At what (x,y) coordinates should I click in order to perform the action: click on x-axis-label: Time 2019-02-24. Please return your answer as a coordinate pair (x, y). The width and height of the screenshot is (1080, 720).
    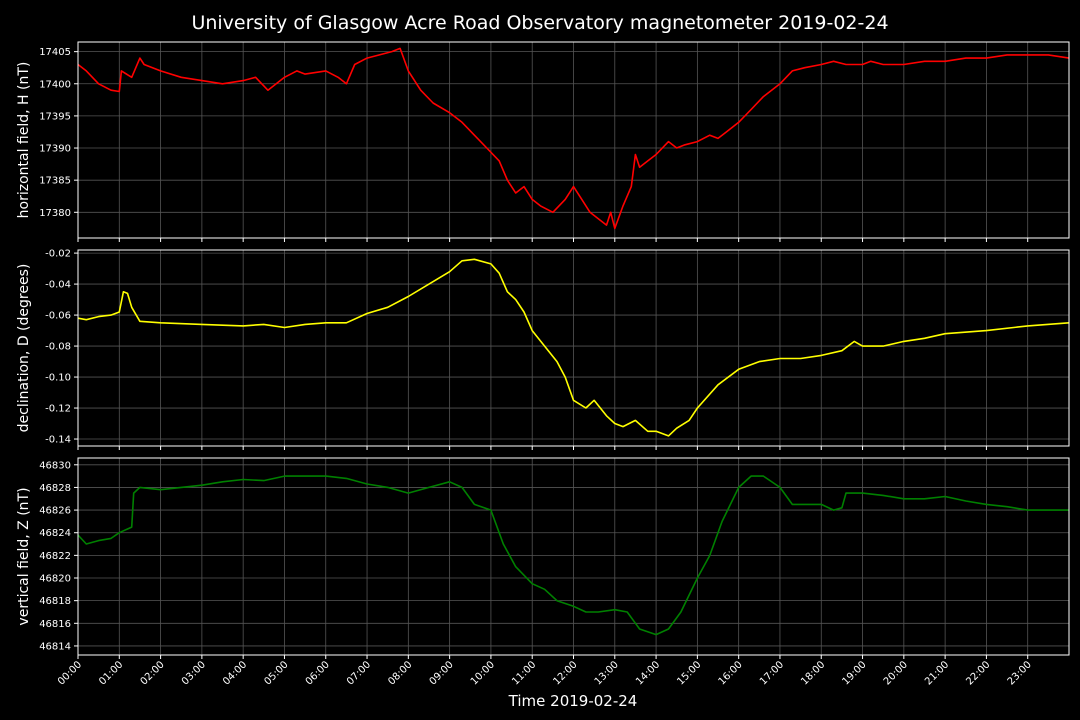
    Looking at the image, I should click on (573, 701).